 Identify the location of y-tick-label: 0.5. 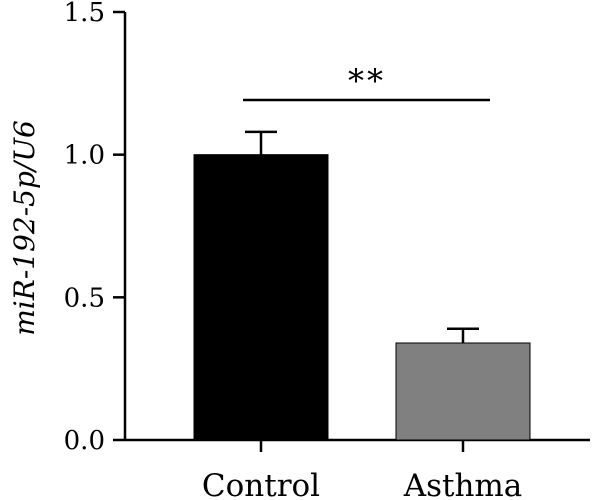
(84, 298).